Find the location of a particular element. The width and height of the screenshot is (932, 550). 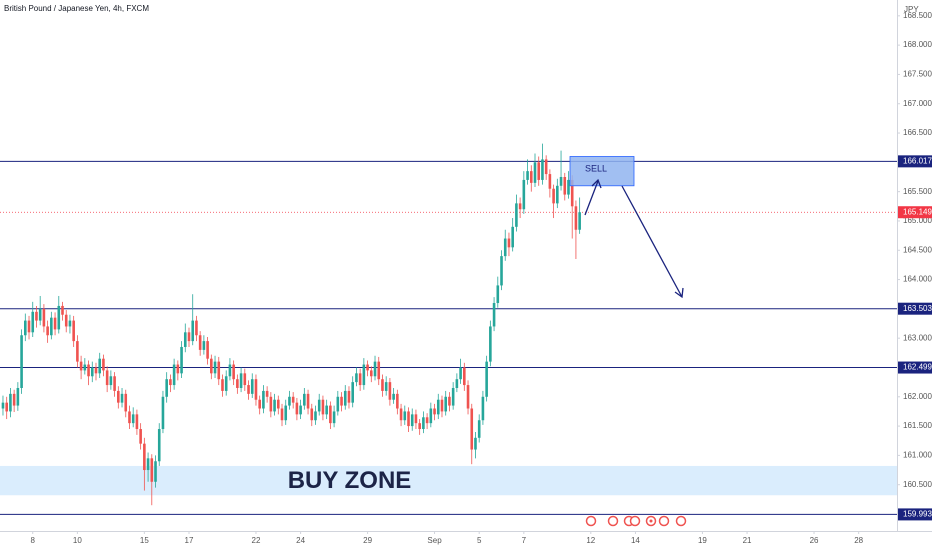

y-tick-label: 162.000 is located at coordinates (917, 396).